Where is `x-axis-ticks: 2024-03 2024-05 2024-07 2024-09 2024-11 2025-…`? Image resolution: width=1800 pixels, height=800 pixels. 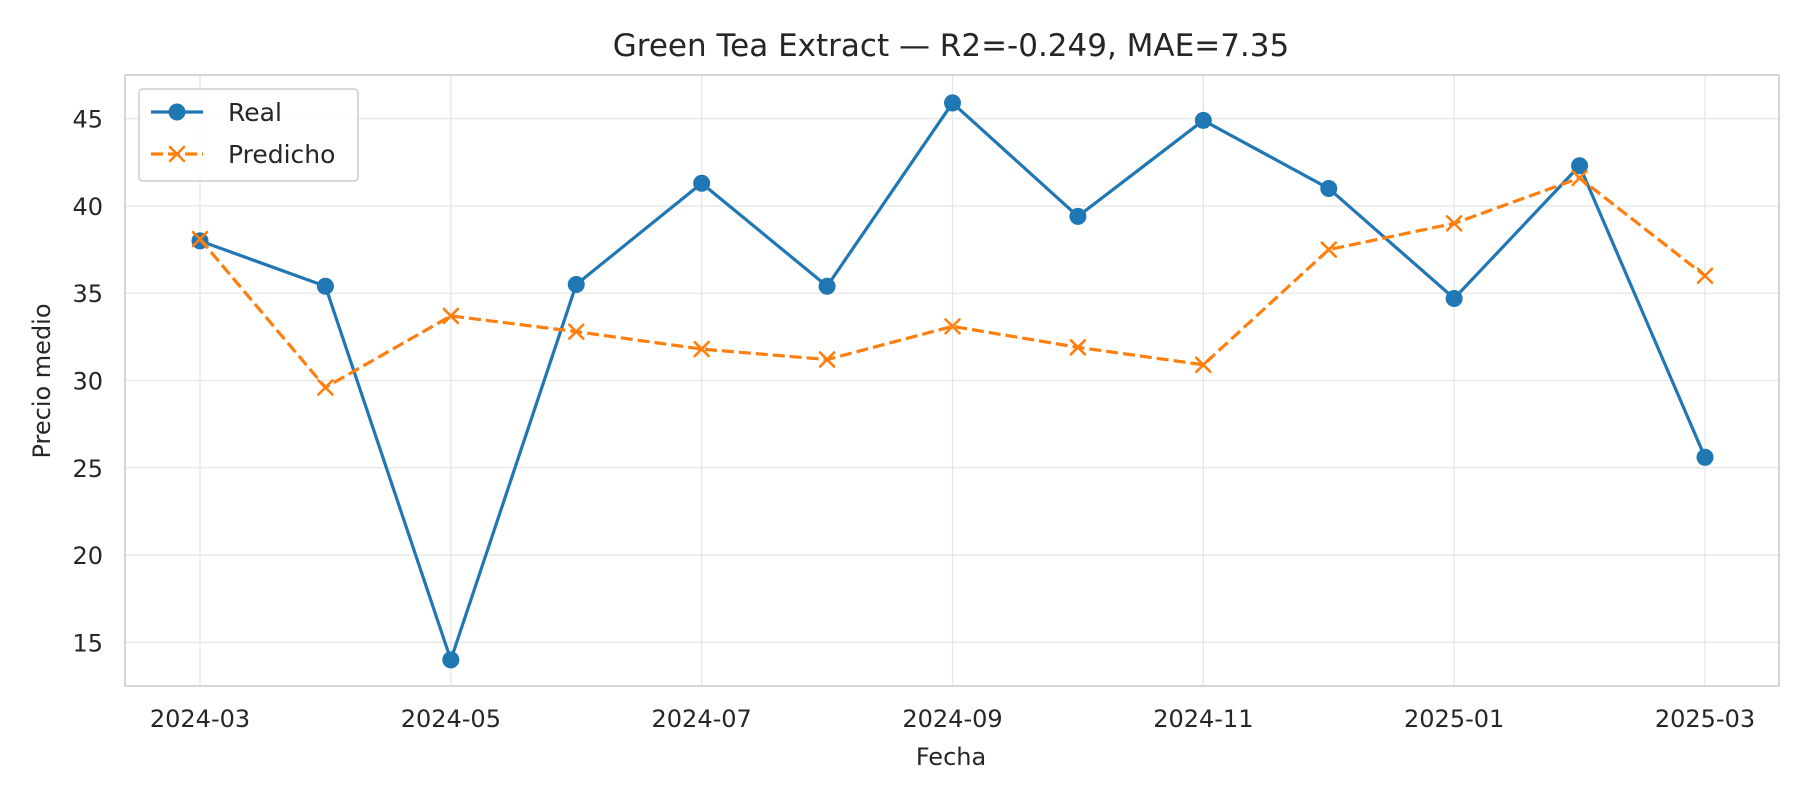
x-axis-ticks: 2024-03 2024-05 2024-07 2024-09 2024-11 2025-… is located at coordinates (952, 719).